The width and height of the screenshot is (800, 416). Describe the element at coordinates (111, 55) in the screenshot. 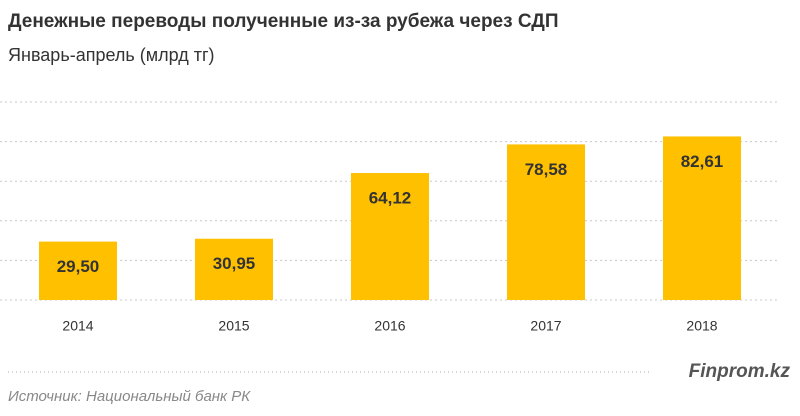

I see `chart-subtitle: Январь-апрель (млрд тг)` at that location.